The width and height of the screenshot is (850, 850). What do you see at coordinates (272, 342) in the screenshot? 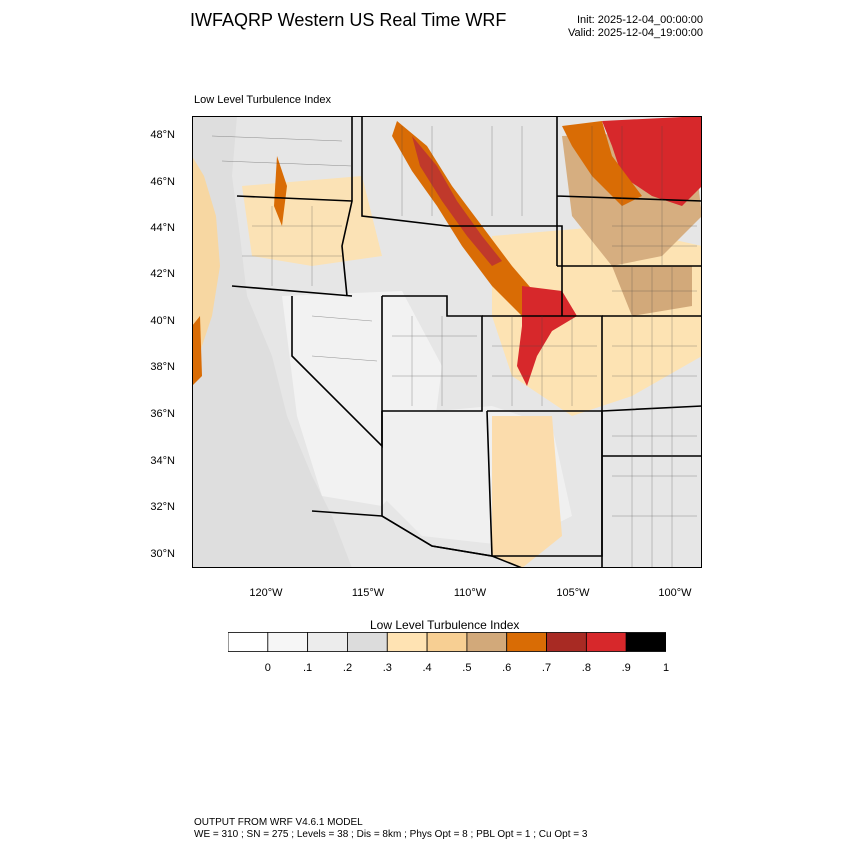
I see `ocean-area` at bounding box center [272, 342].